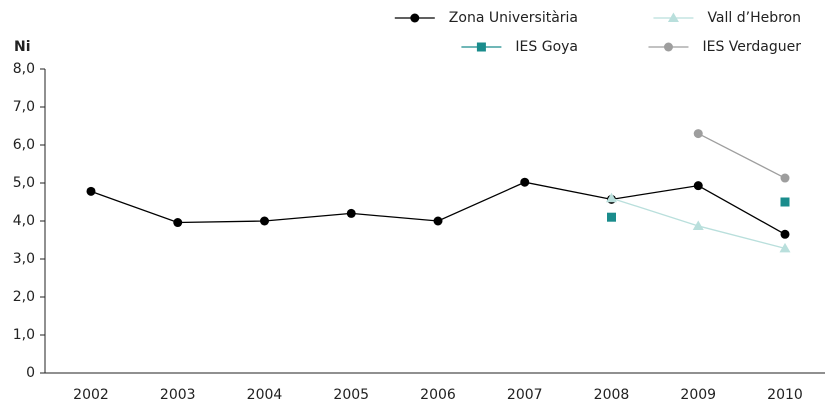 This screenshot has width=825, height=407. What do you see at coordinates (24, 69) in the screenshot?
I see `y-tick-label: 8,0` at bounding box center [24, 69].